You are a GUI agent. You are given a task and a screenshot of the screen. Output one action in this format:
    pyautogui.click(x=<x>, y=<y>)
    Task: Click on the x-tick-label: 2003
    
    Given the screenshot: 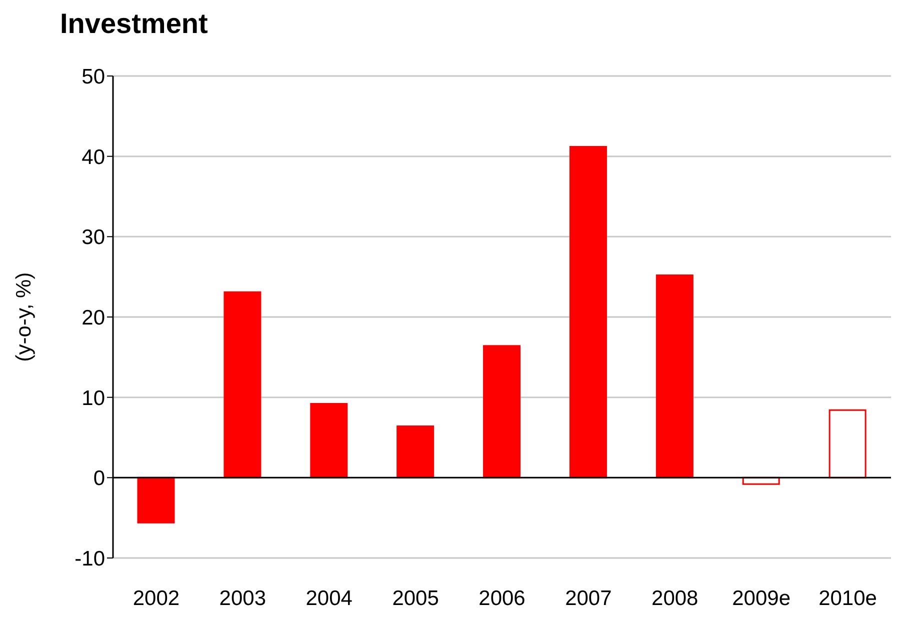 What is the action you would take?
    pyautogui.click(x=242, y=598)
    